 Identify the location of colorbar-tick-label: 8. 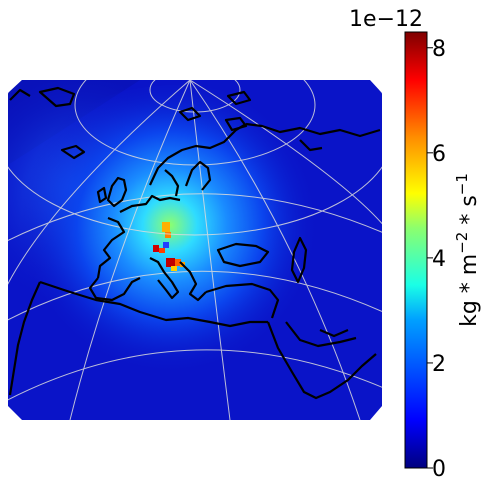
(439, 49).